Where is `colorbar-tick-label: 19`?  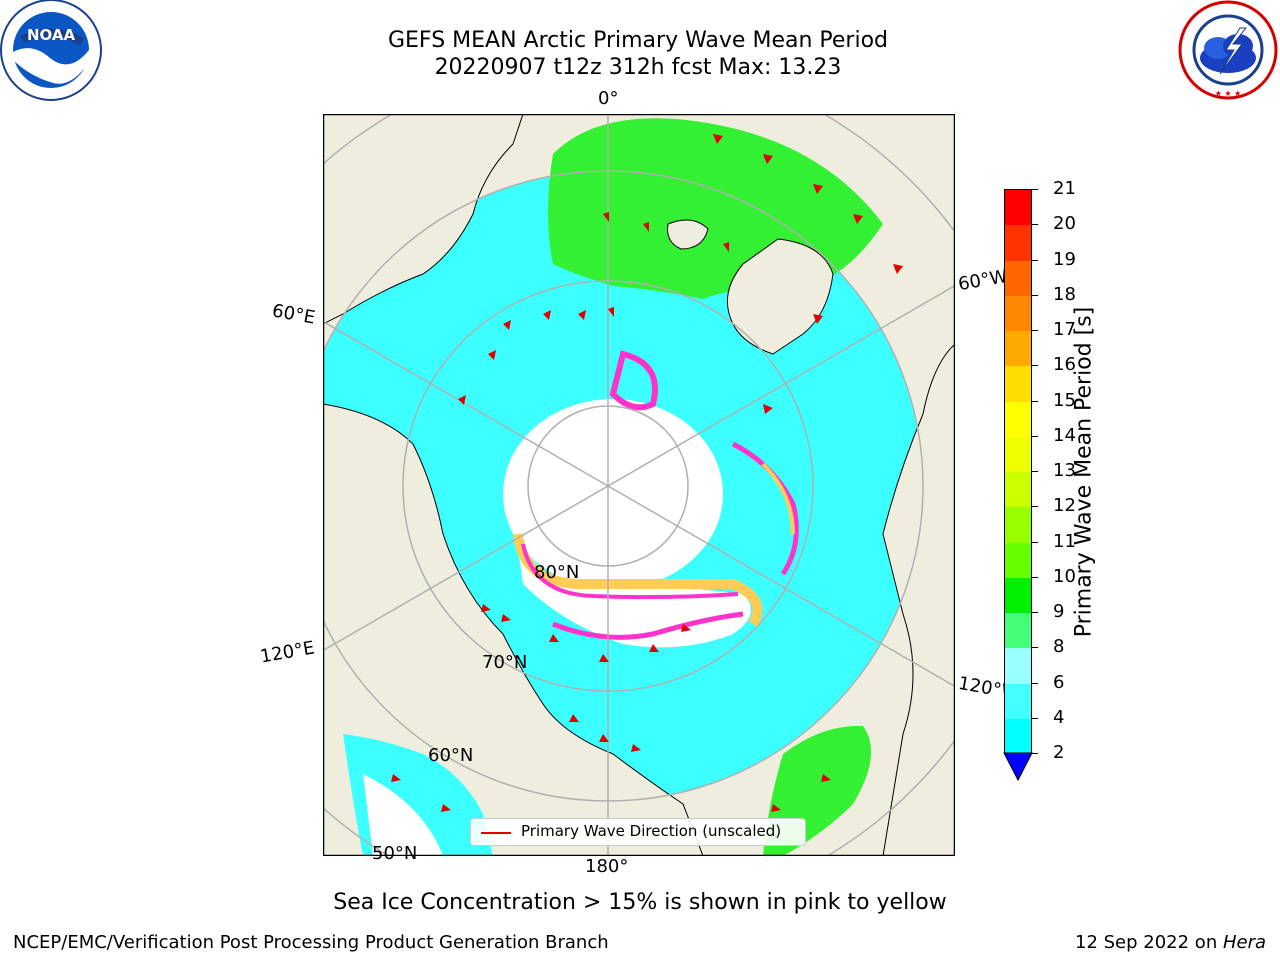
colorbar-tick-label: 19 is located at coordinates (1064, 259).